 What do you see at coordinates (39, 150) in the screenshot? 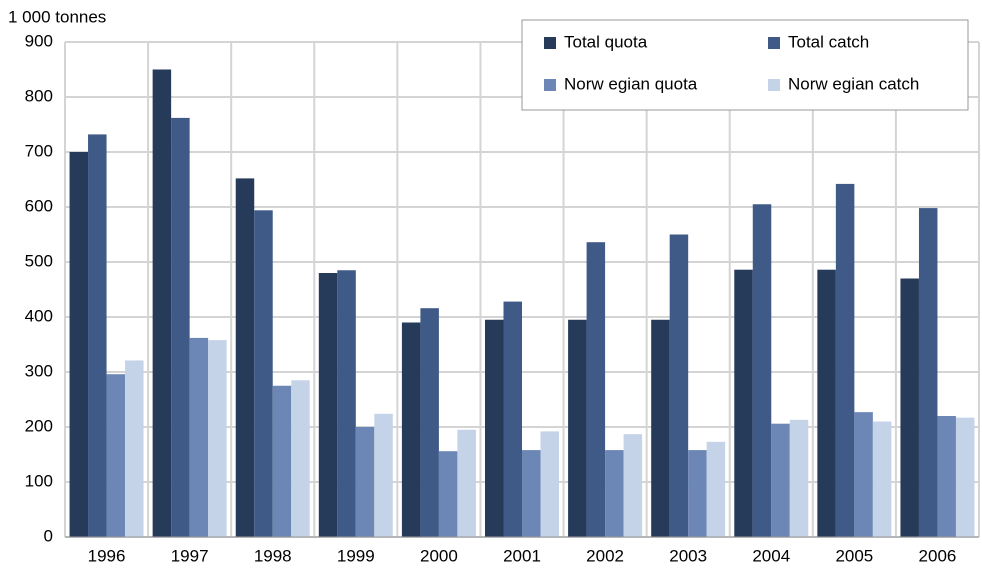
I see `y-tick-label: 700` at bounding box center [39, 150].